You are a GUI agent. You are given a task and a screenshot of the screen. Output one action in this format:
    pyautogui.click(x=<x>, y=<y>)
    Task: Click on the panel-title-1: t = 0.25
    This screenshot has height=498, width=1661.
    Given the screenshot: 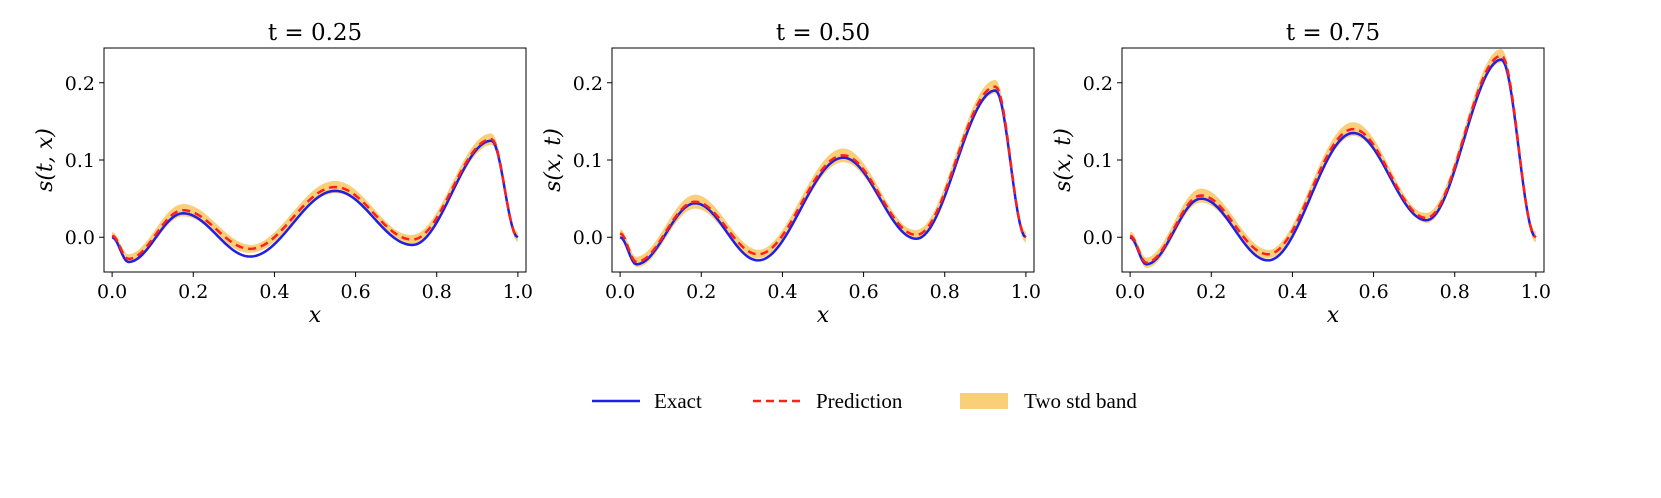 What is the action you would take?
    pyautogui.click(x=315, y=33)
    